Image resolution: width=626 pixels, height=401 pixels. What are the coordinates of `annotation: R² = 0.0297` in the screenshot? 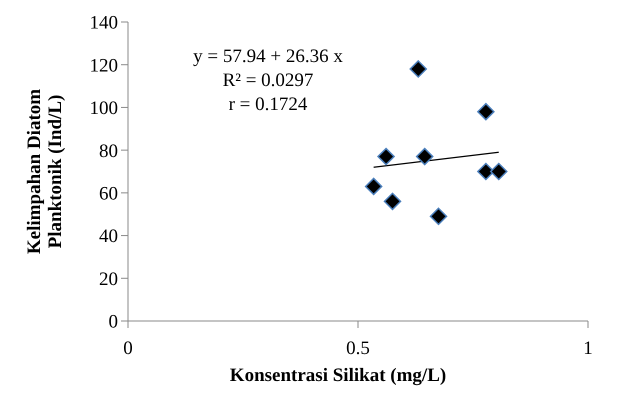 It's located at (268, 80).